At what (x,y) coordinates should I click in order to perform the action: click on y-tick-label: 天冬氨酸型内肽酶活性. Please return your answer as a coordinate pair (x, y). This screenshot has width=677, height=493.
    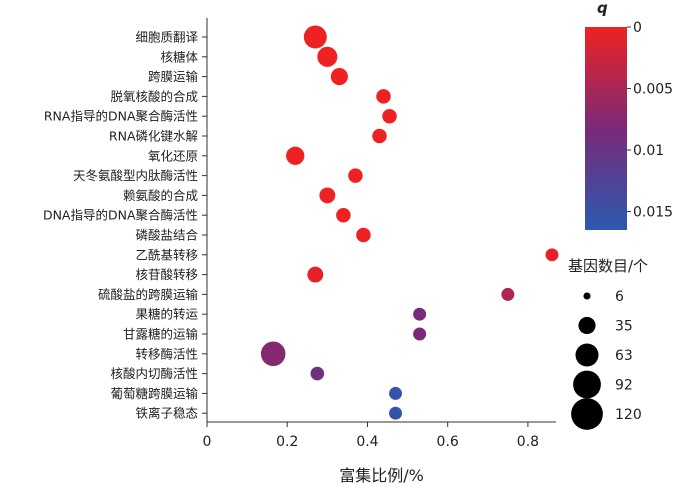
    Looking at the image, I should click on (135, 175).